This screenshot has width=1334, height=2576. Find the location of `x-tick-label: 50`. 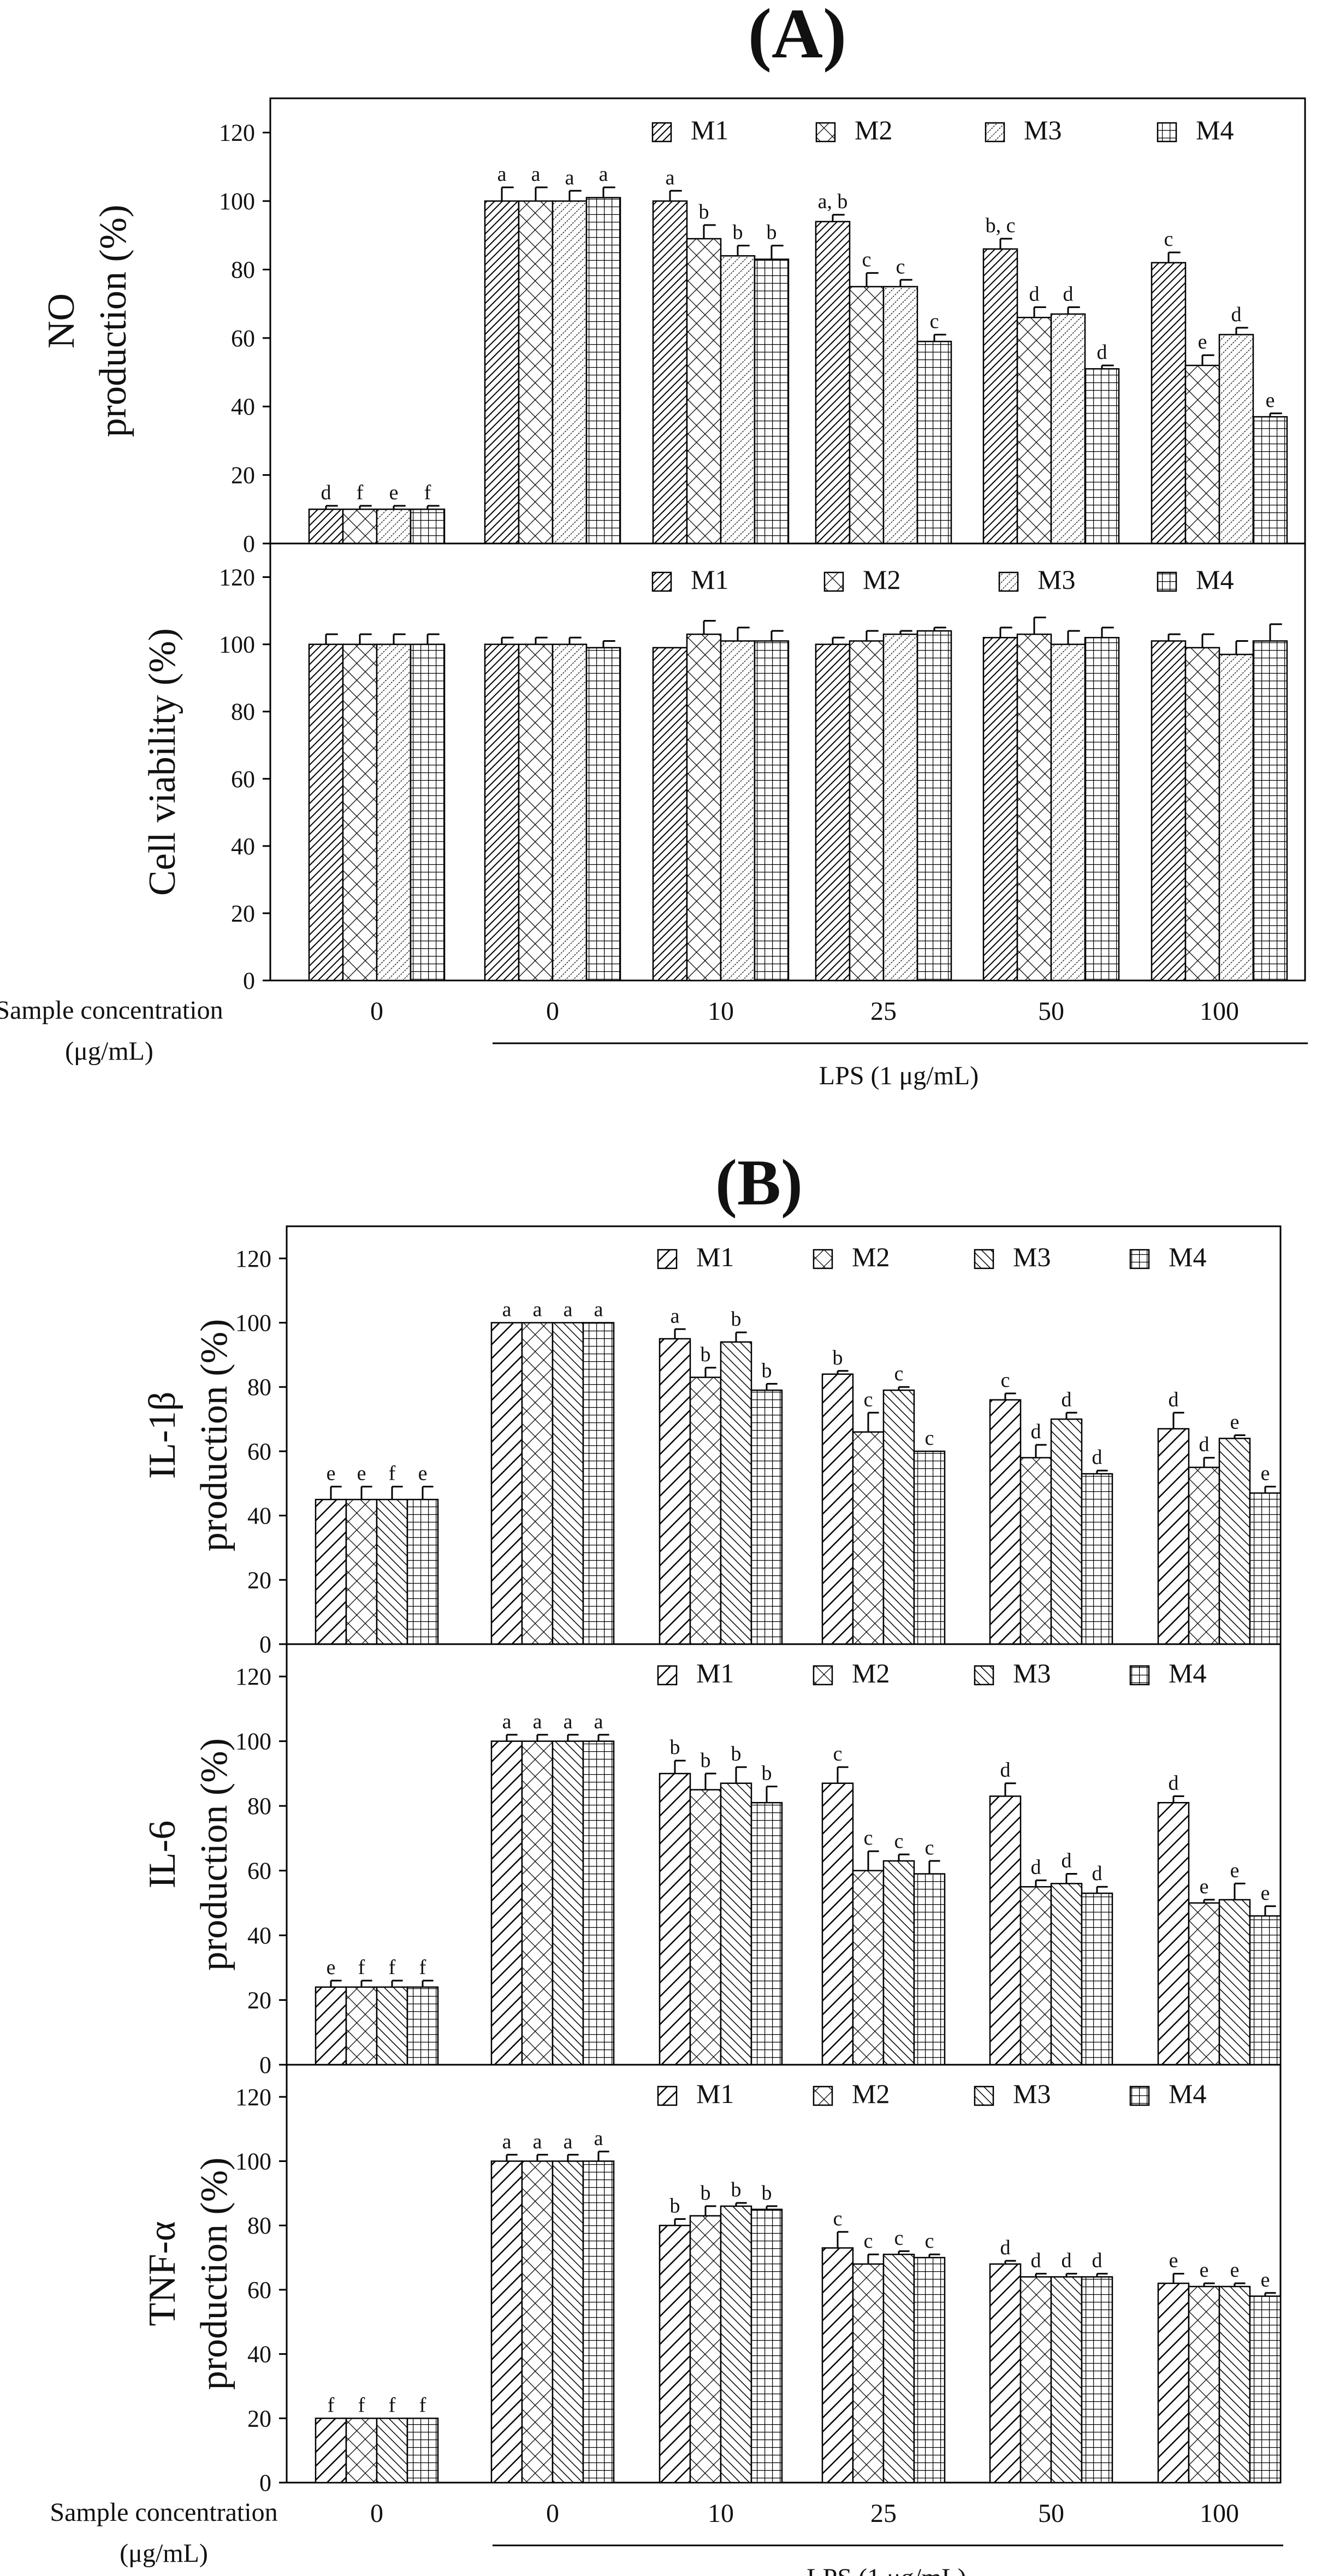

x-tick-label: 50 is located at coordinates (1051, 1011).